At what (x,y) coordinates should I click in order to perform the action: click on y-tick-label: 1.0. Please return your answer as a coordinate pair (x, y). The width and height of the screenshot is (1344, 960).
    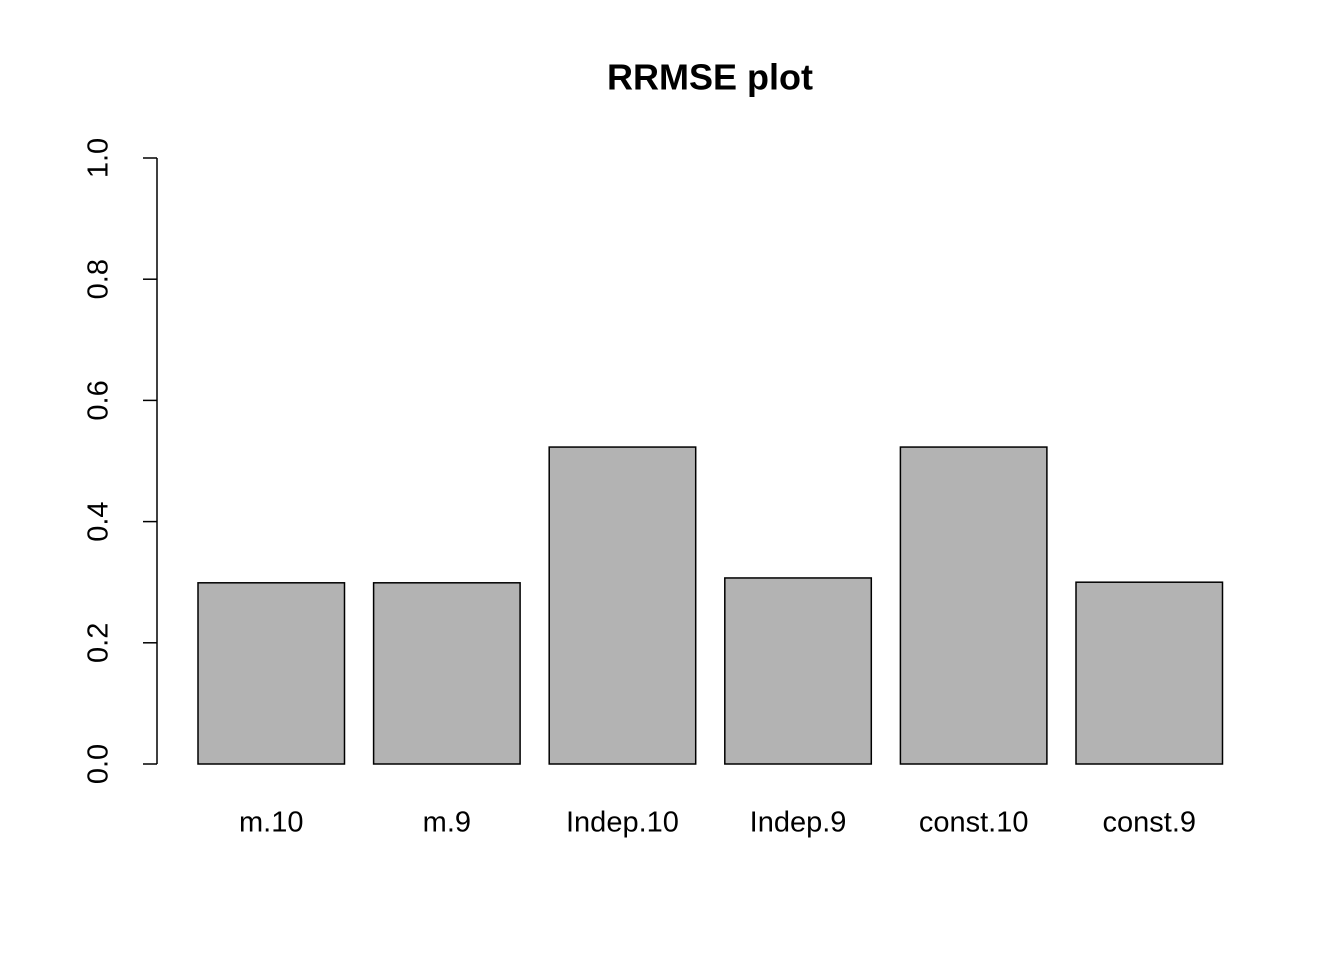
    Looking at the image, I should click on (99, 158).